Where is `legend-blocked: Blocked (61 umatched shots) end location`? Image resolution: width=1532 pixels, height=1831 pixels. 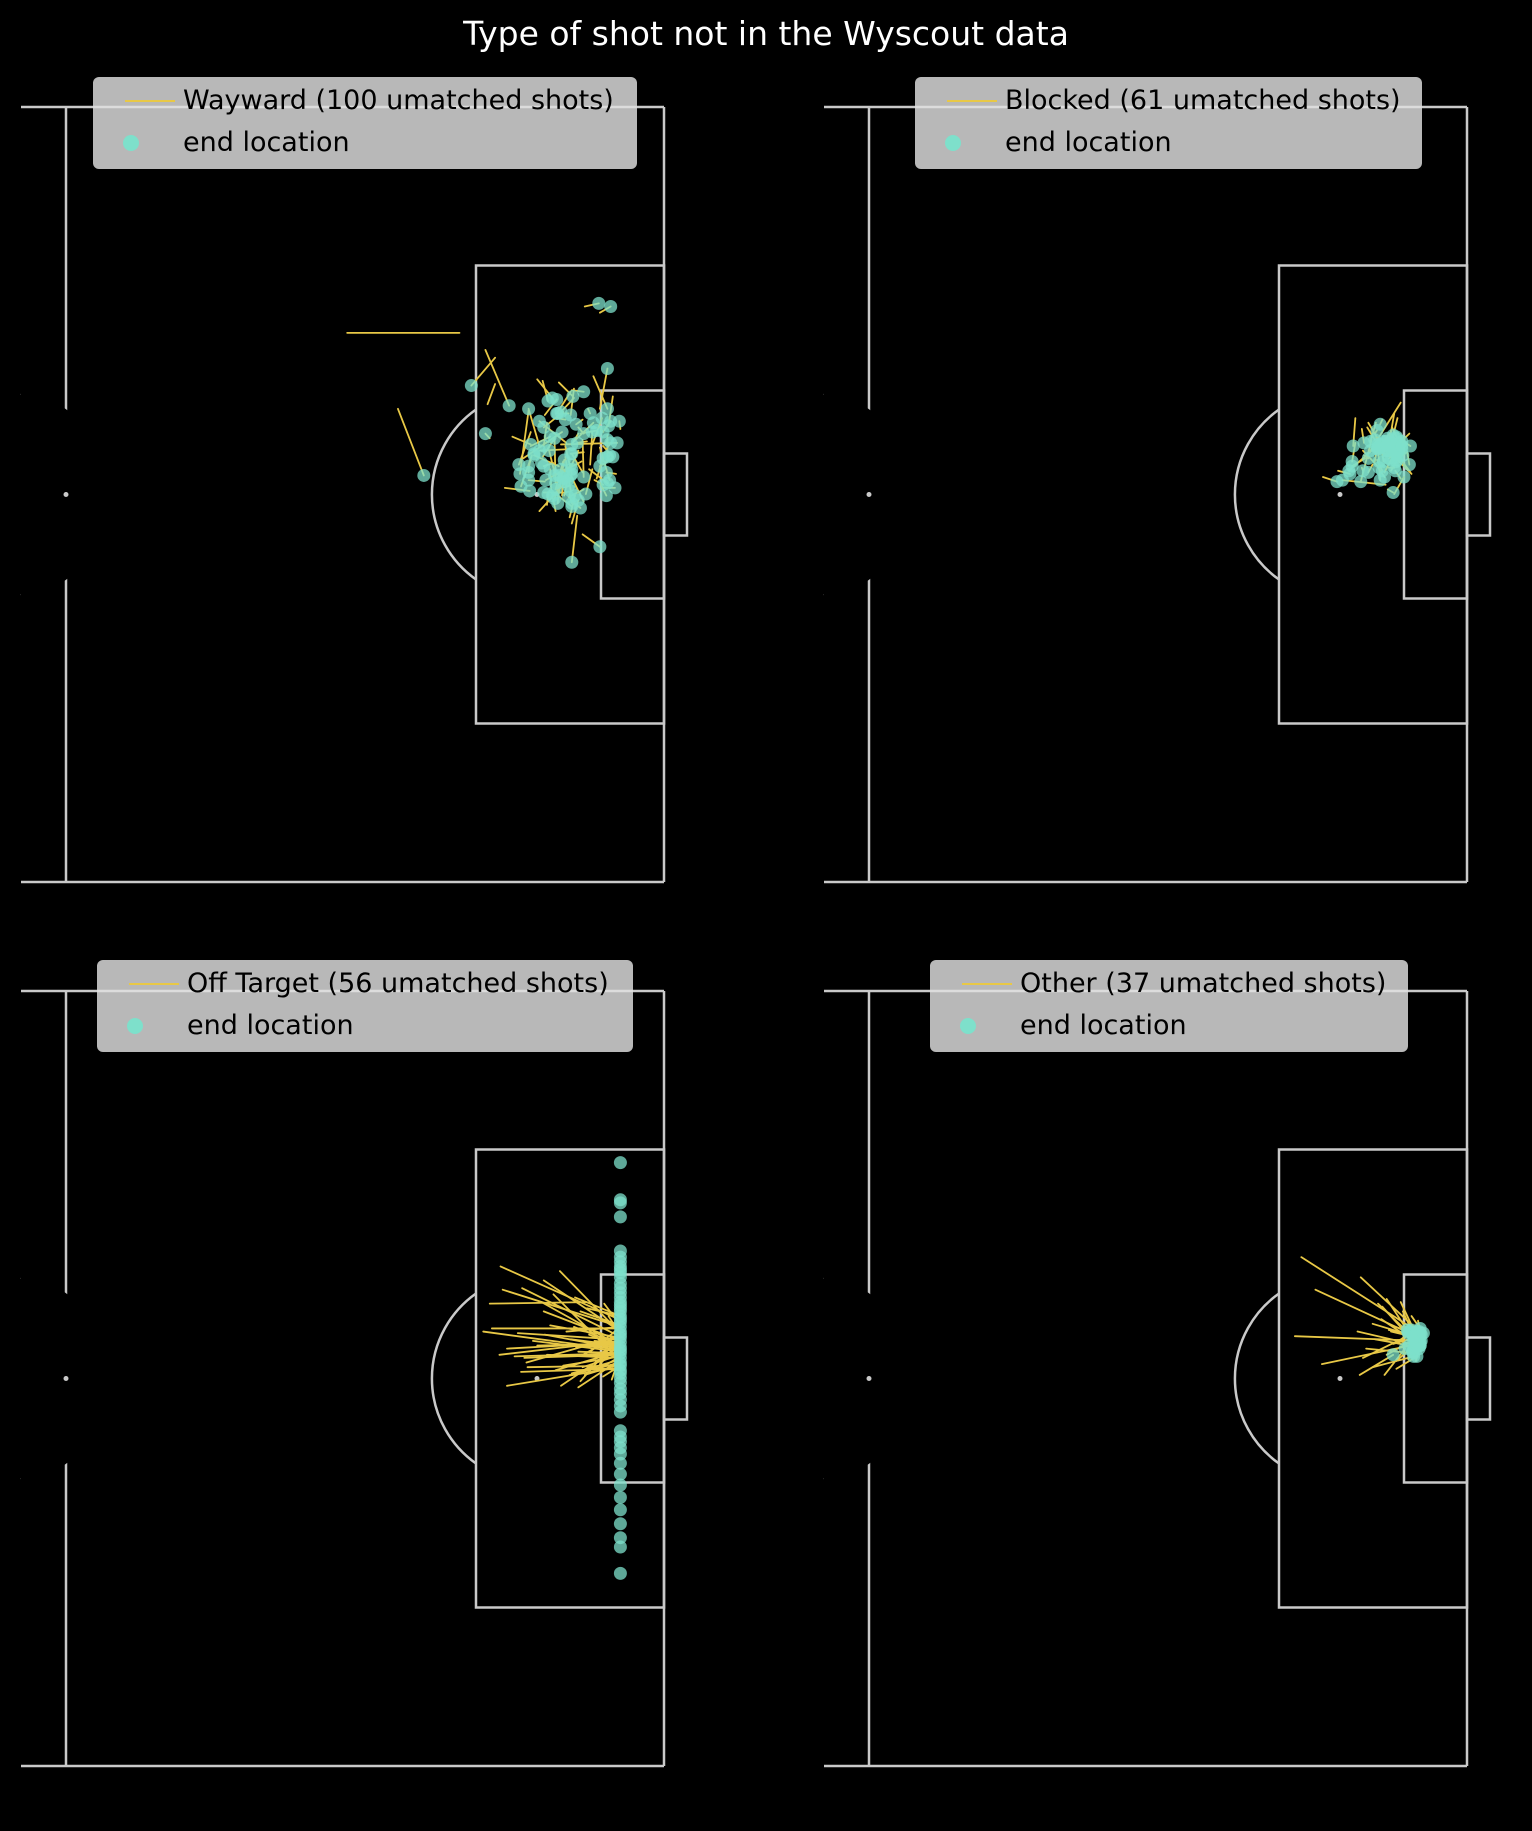
legend-blocked: Blocked (61 umatched shots) end location is located at coordinates (1168, 123).